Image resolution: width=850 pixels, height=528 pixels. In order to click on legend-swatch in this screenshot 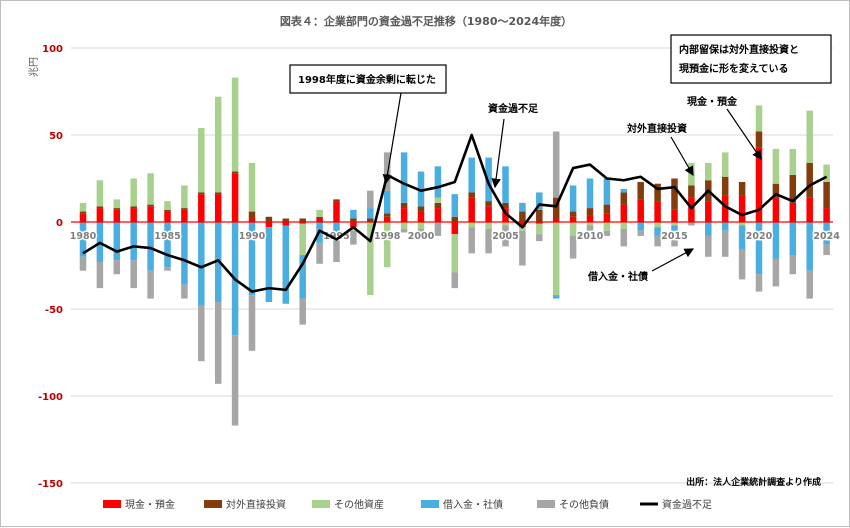, I will do `click(546, 504)`.